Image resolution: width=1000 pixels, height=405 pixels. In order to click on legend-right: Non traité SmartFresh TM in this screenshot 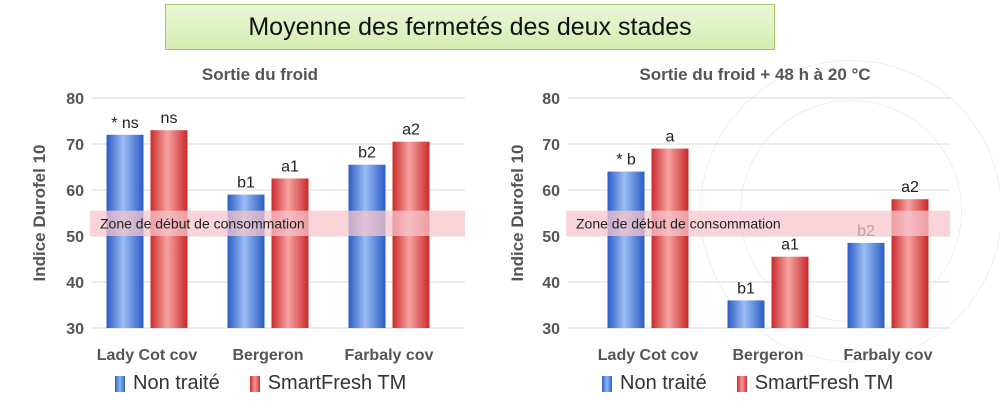, I will do `click(762, 383)`.